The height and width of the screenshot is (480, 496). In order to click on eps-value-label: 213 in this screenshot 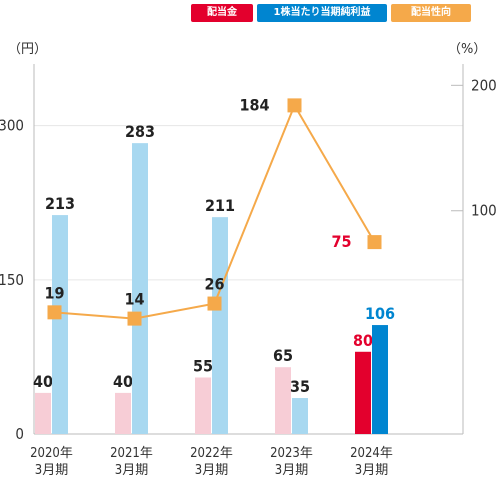, I will do `click(60, 203)`.